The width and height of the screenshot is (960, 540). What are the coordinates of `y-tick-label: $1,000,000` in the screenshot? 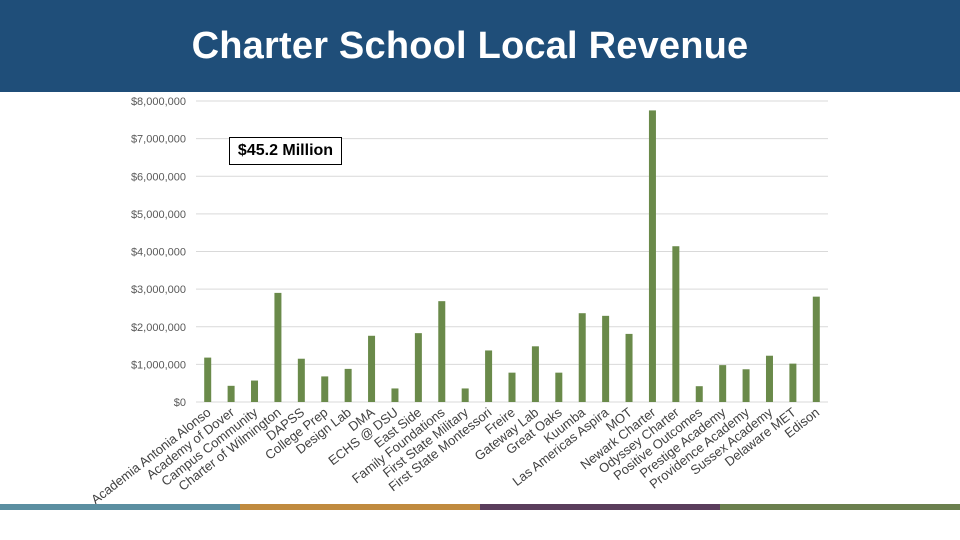 It's located at (158, 365).